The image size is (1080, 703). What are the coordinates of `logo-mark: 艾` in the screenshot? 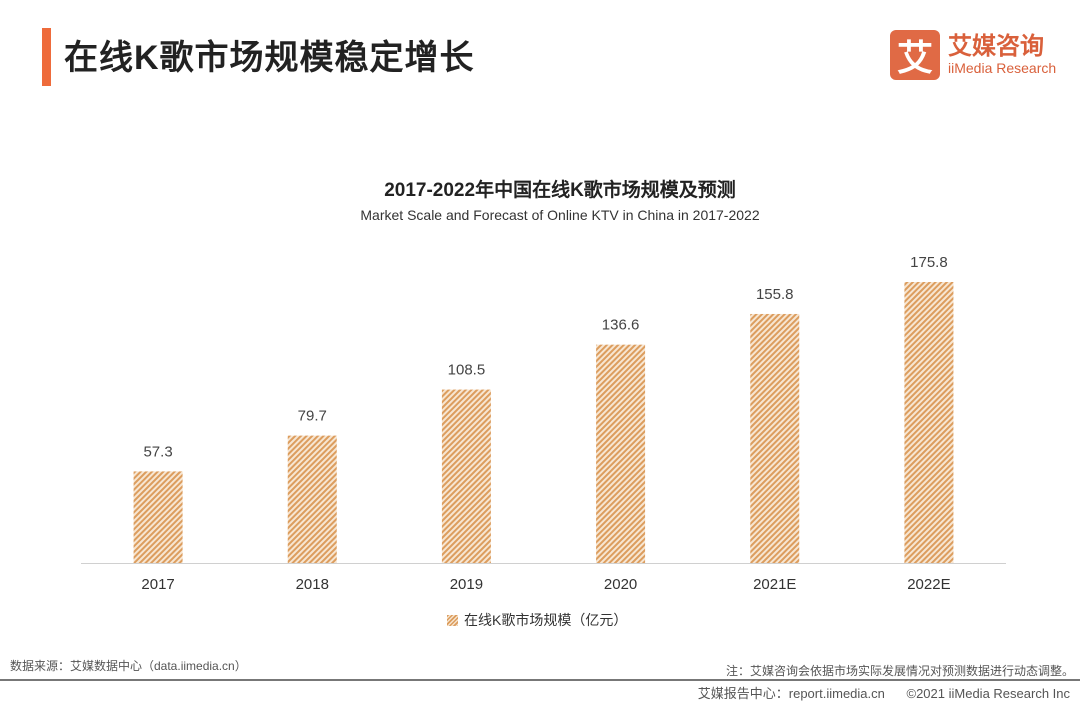 It's located at (915, 55).